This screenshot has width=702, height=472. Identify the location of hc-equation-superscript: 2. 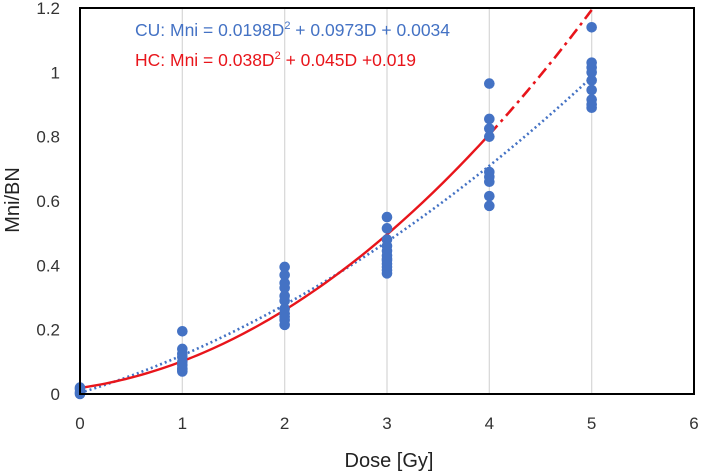
(278, 56).